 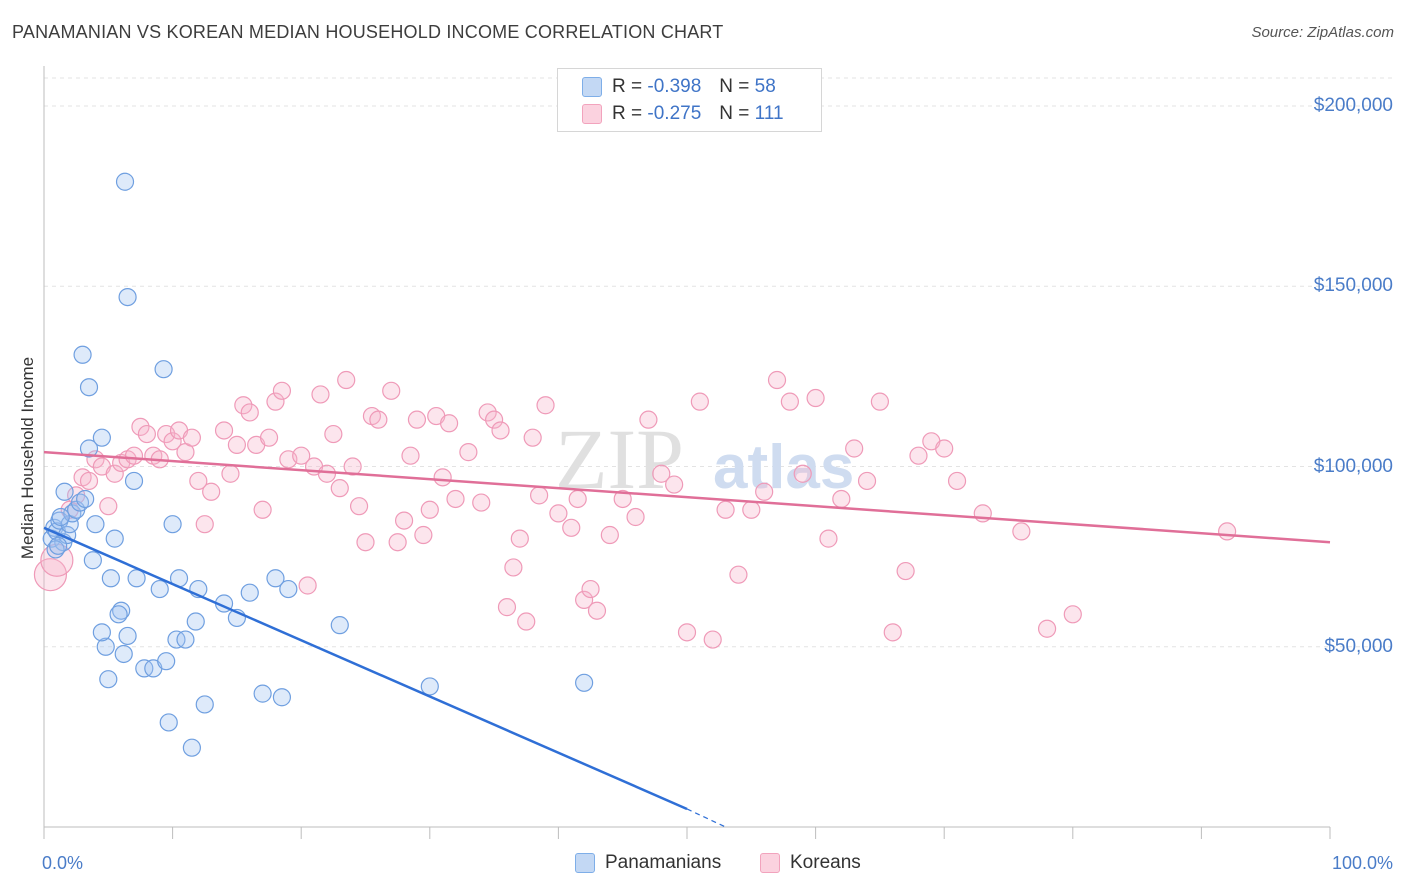 I want to click on series-legend-koreans: Koreans, so click(x=810, y=863).